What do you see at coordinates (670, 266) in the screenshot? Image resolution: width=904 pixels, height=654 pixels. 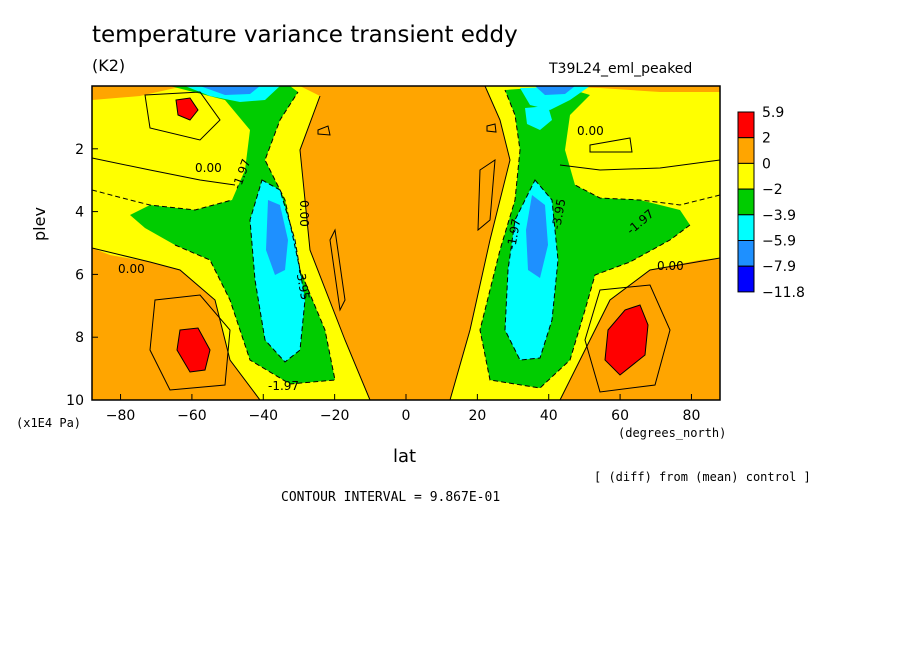 I see `contour-label-4: 0.00` at bounding box center [670, 266].